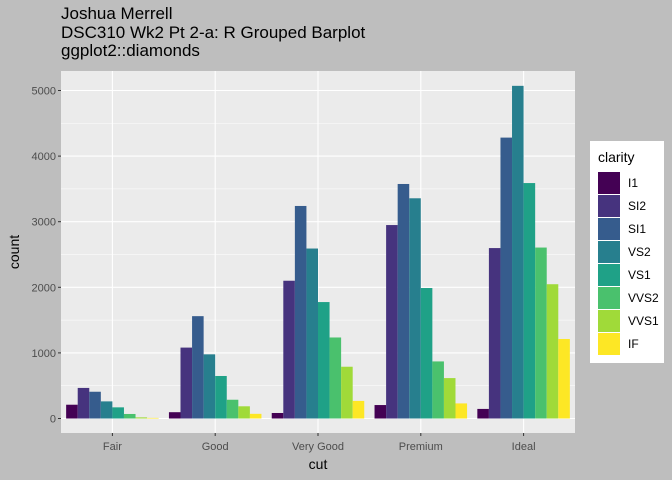 Image resolution: width=672 pixels, height=480 pixels. What do you see at coordinates (153, 418) in the screenshot?
I see `bar-fair-if` at bounding box center [153, 418].